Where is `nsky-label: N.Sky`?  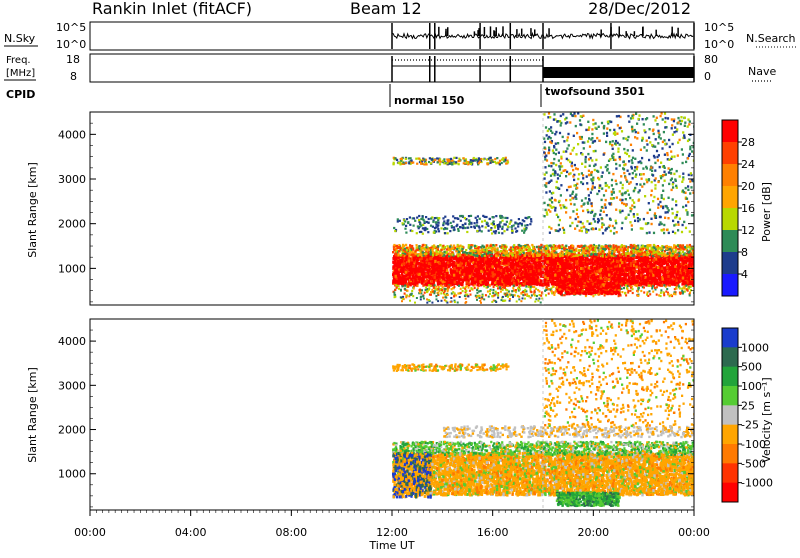
nsky-label: N.Sky is located at coordinates (20, 38).